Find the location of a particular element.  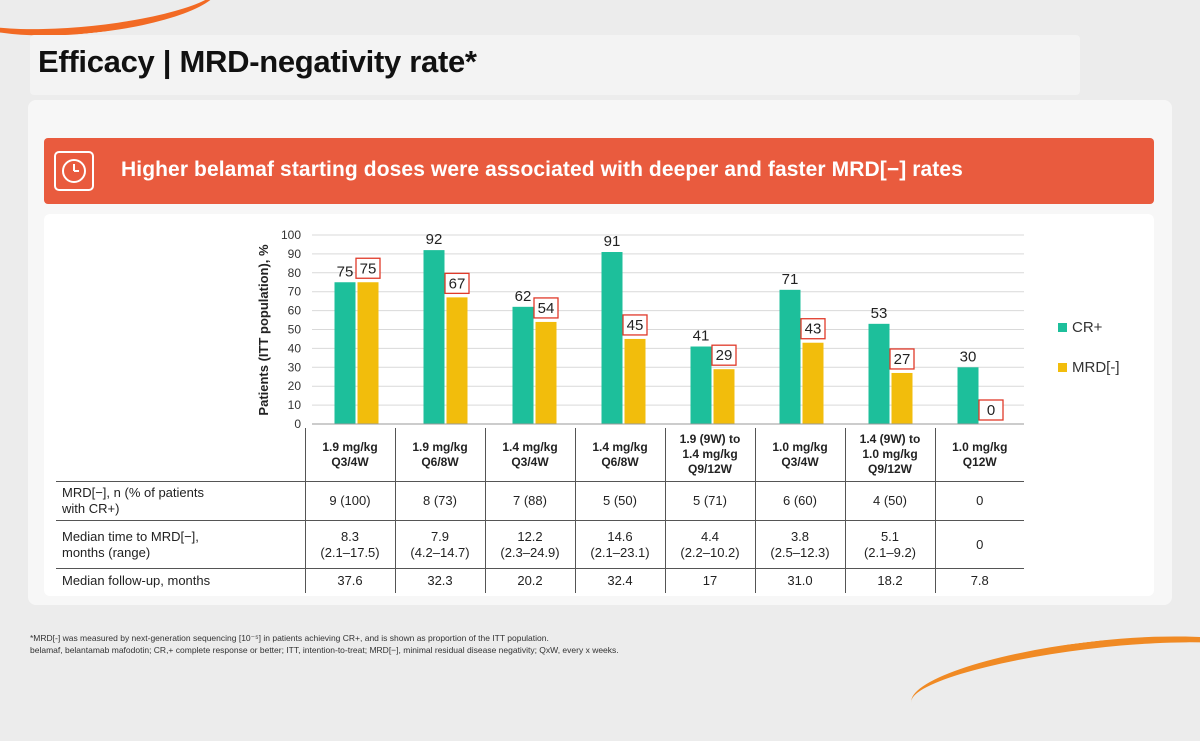

table-cell: 4 (50) is located at coordinates (889, 501).